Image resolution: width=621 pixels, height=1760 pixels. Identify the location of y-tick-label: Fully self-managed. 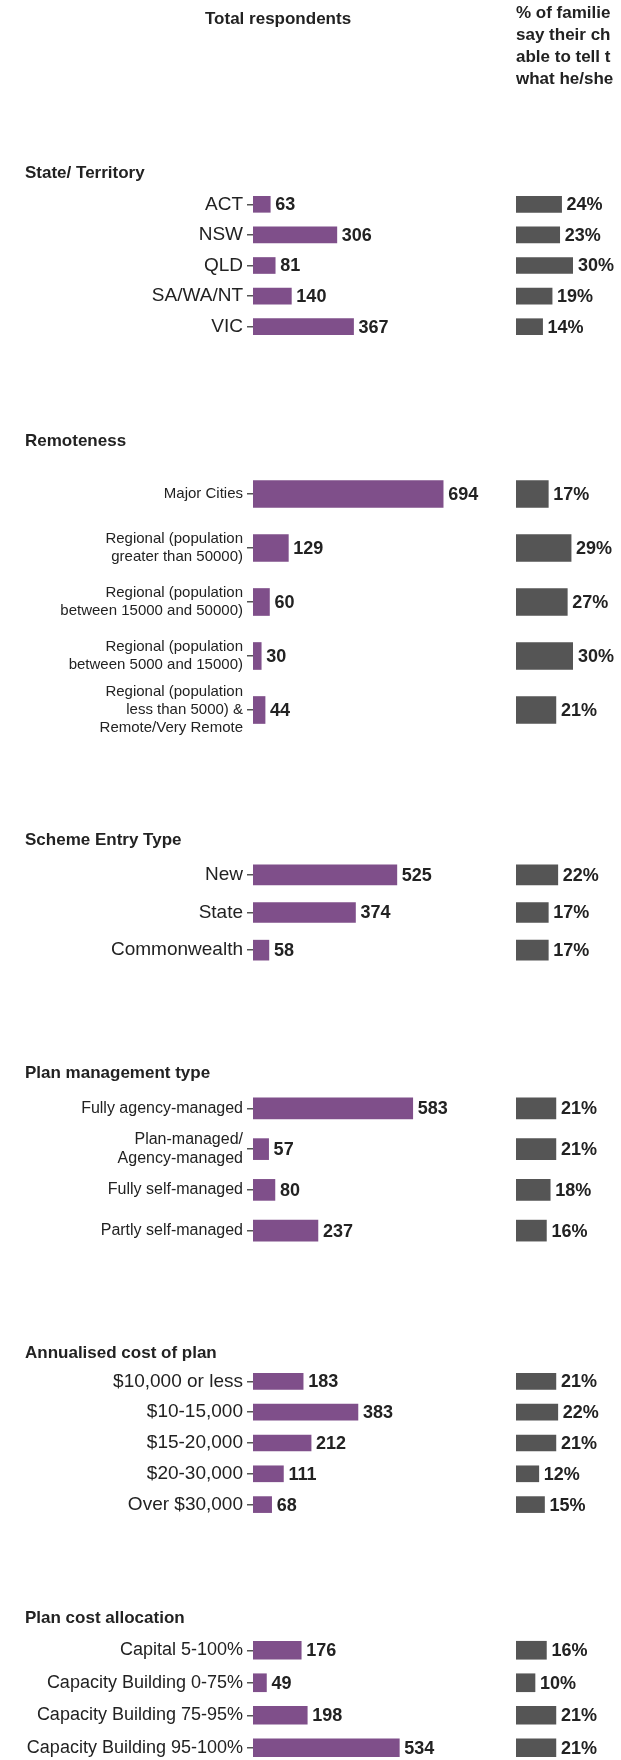
(175, 1189).